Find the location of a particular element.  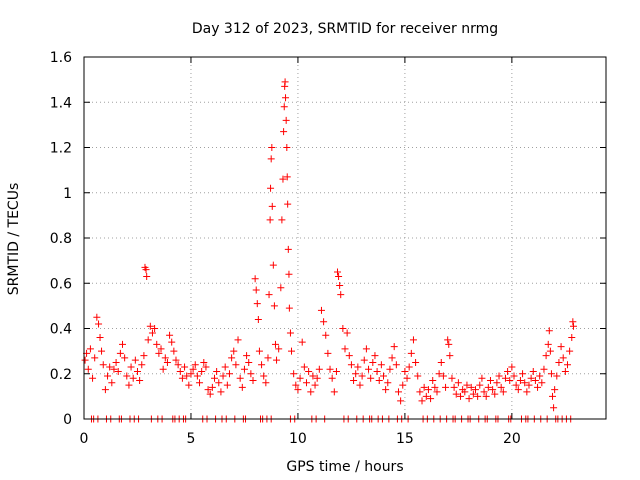

x-tick-label: 20 is located at coordinates (512, 439).